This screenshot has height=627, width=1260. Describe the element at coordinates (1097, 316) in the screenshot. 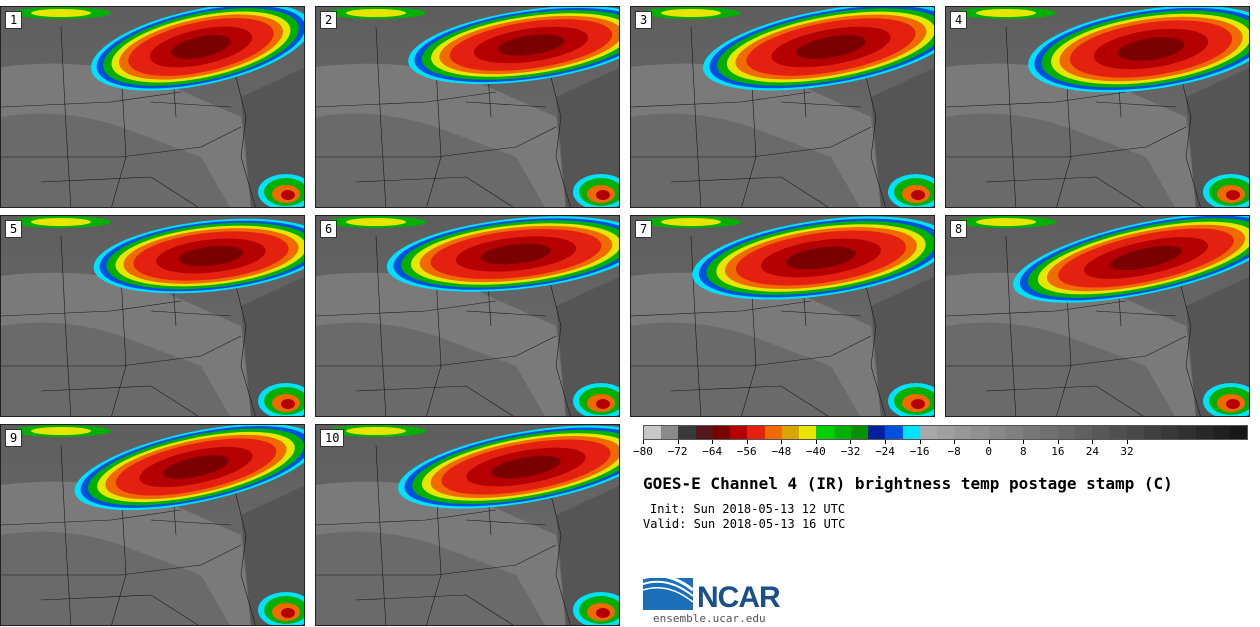

I see `map-panel-8: 8` at that location.